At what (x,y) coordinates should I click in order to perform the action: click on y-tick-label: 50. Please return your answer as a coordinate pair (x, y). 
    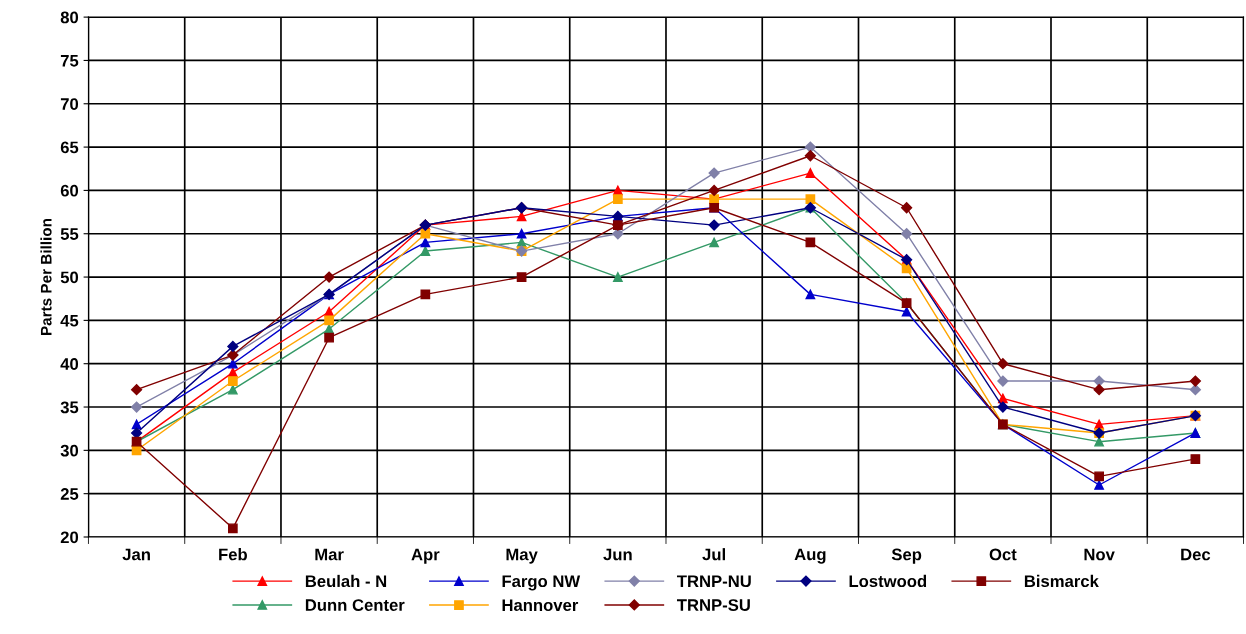
    Looking at the image, I should click on (69, 277).